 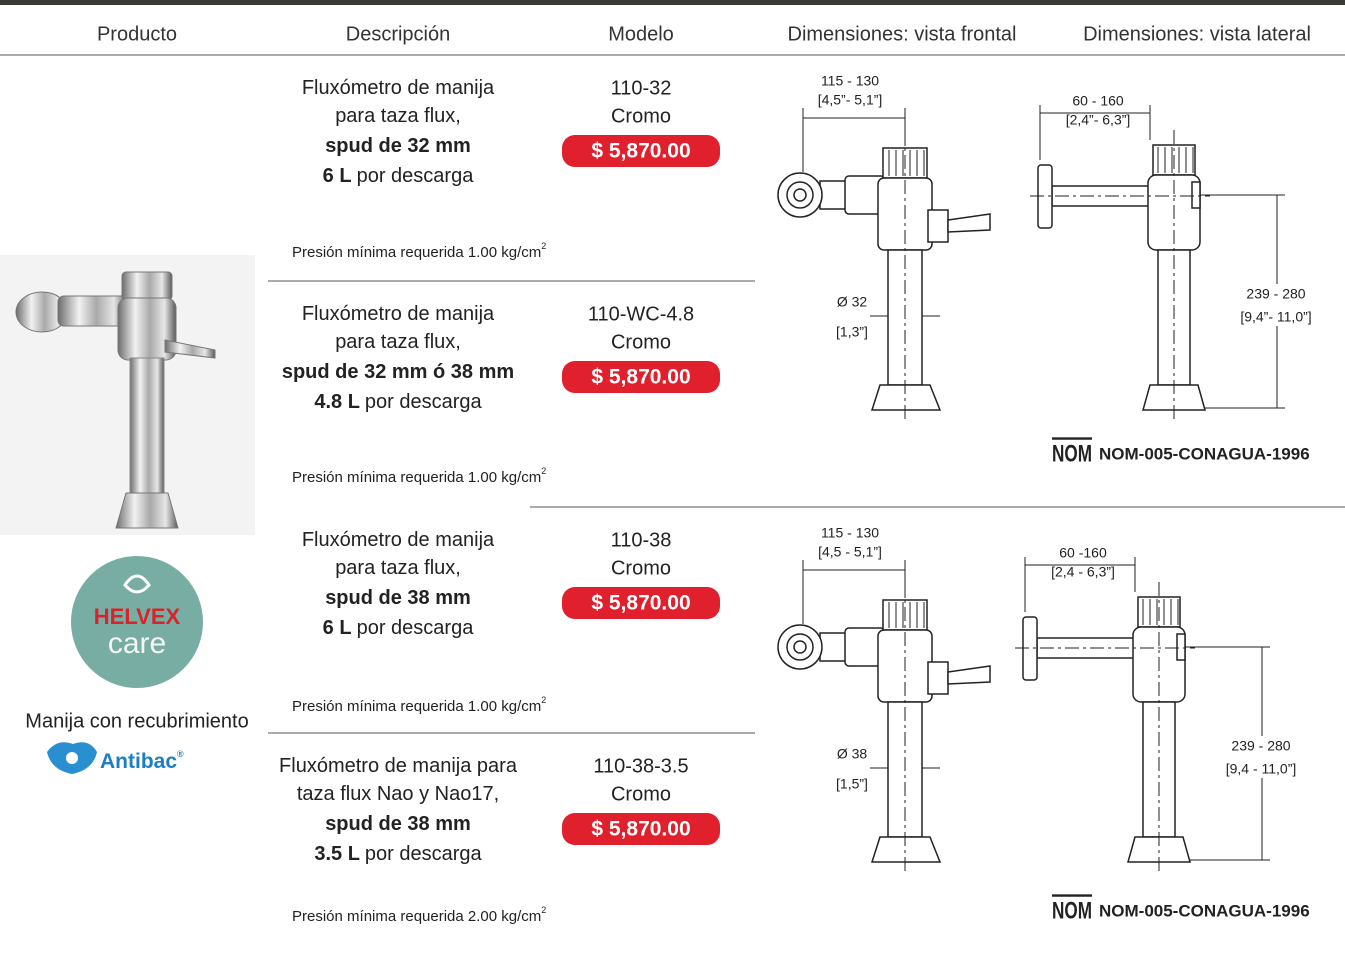 I want to click on dimension-label: [9,4”- 11,0”], so click(x=1275, y=317).